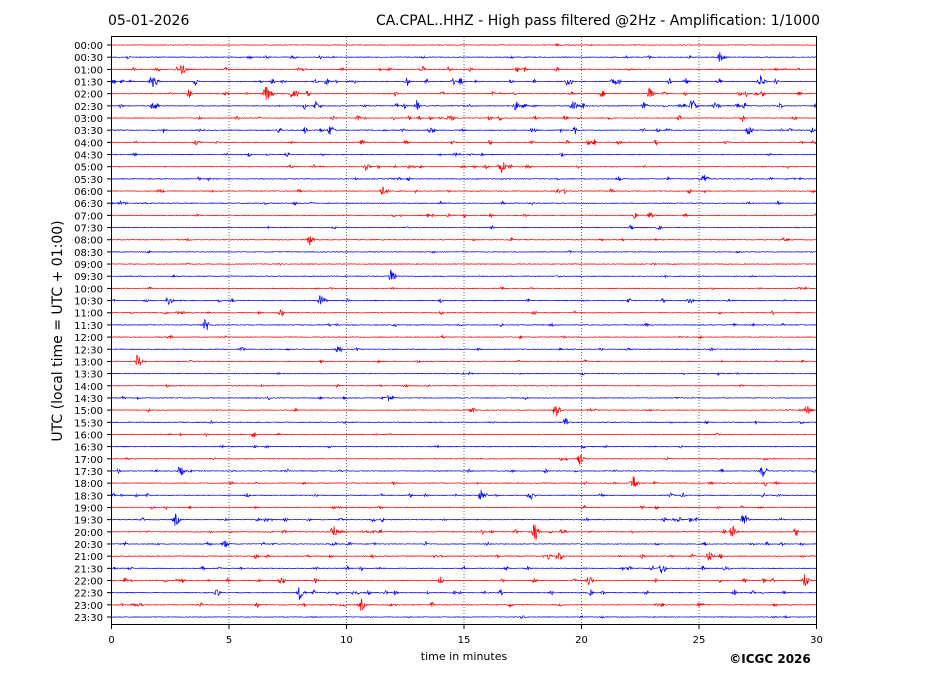 The width and height of the screenshot is (927, 700). Describe the element at coordinates (88, 83) in the screenshot. I see `y-tick-label: 01:30` at that location.